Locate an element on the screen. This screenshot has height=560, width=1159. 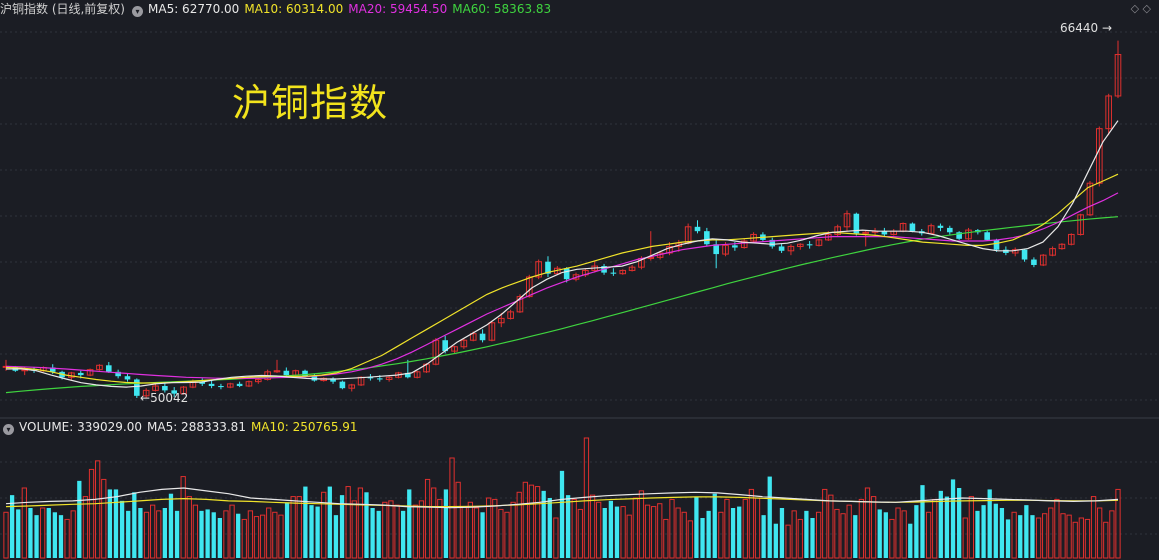
collapse-icon: ▾ is located at coordinates (8, 429).